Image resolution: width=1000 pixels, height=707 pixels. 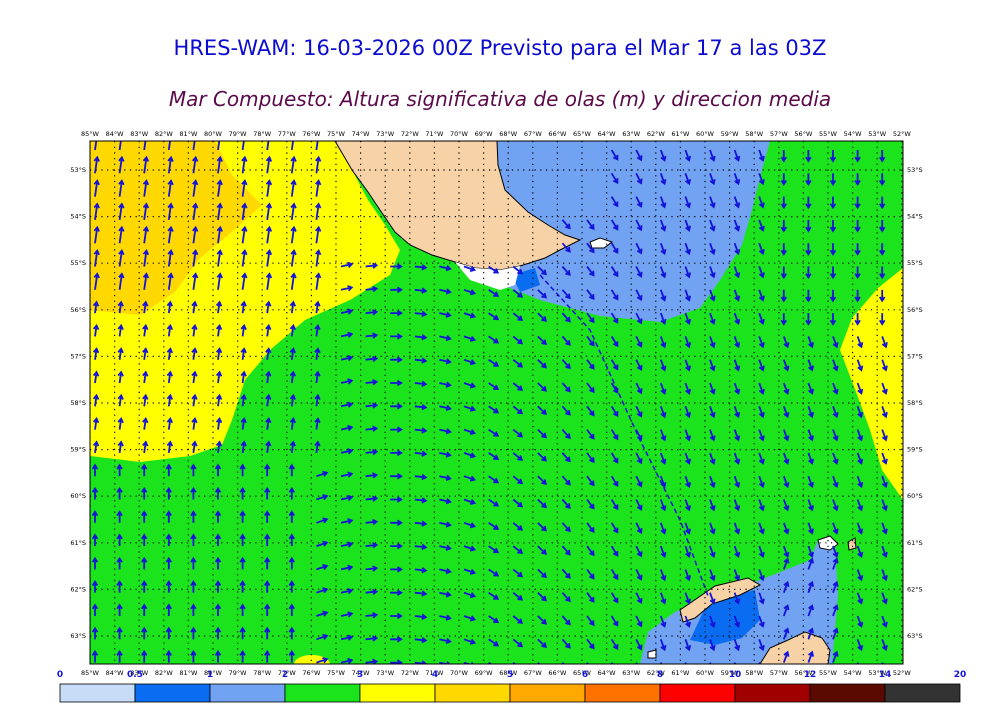 What do you see at coordinates (660, 675) in the screenshot?
I see `colorbar-label: 8` at bounding box center [660, 675].